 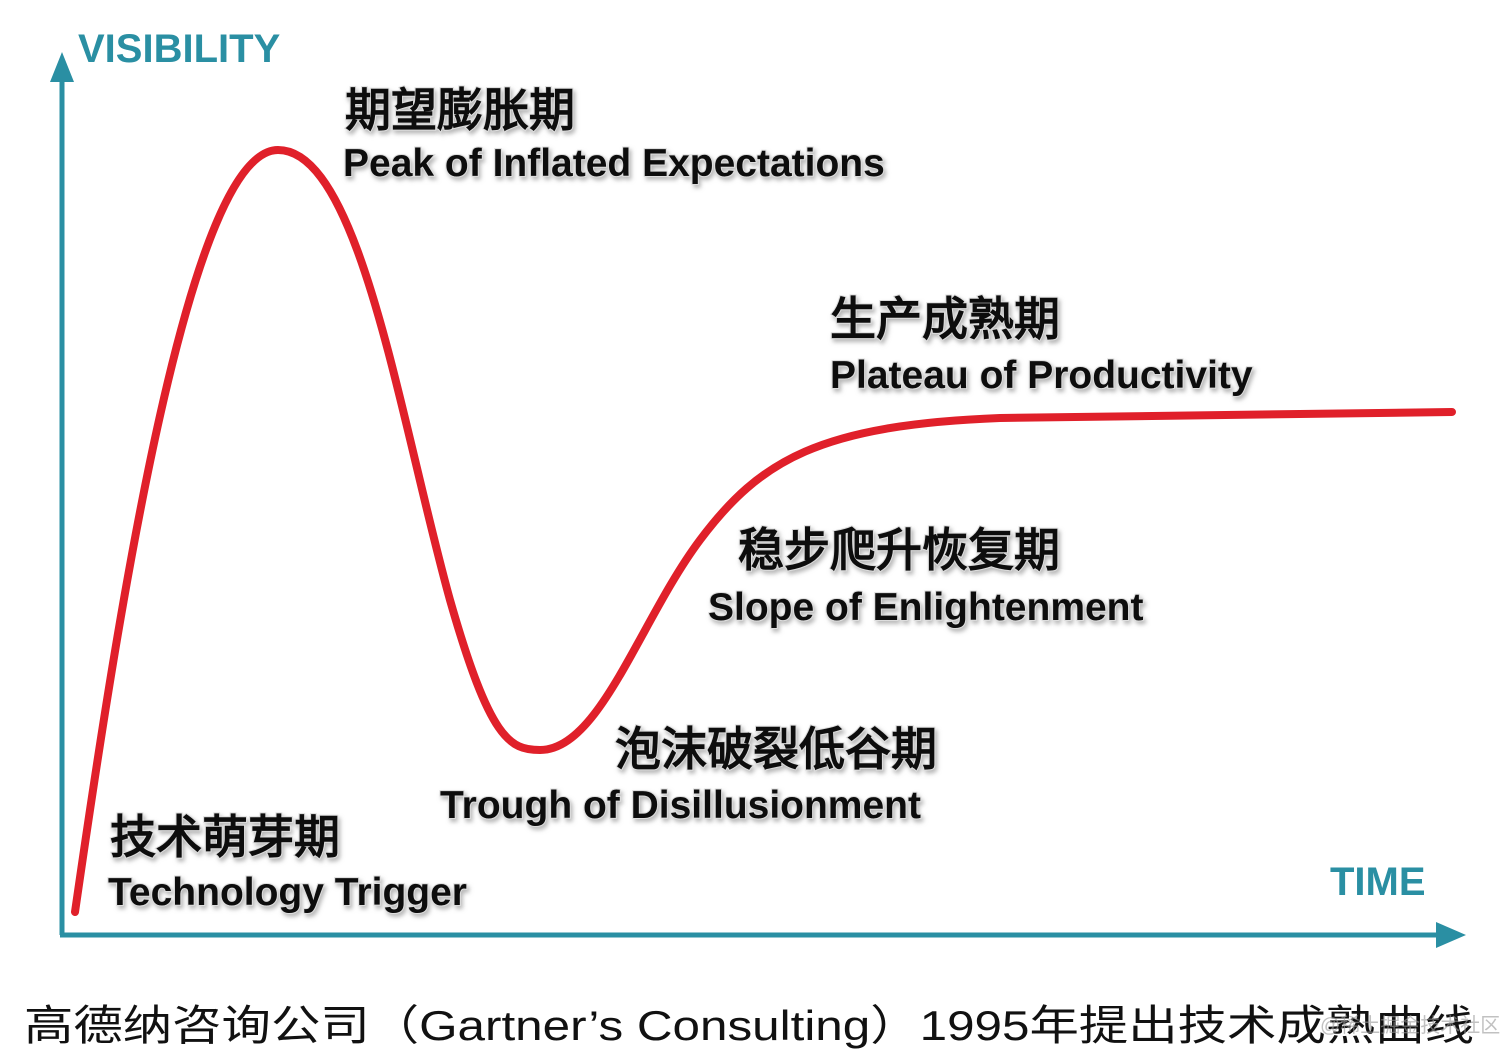 I want to click on phase-en: Peak of Inflated Expectations, so click(x=614, y=163).